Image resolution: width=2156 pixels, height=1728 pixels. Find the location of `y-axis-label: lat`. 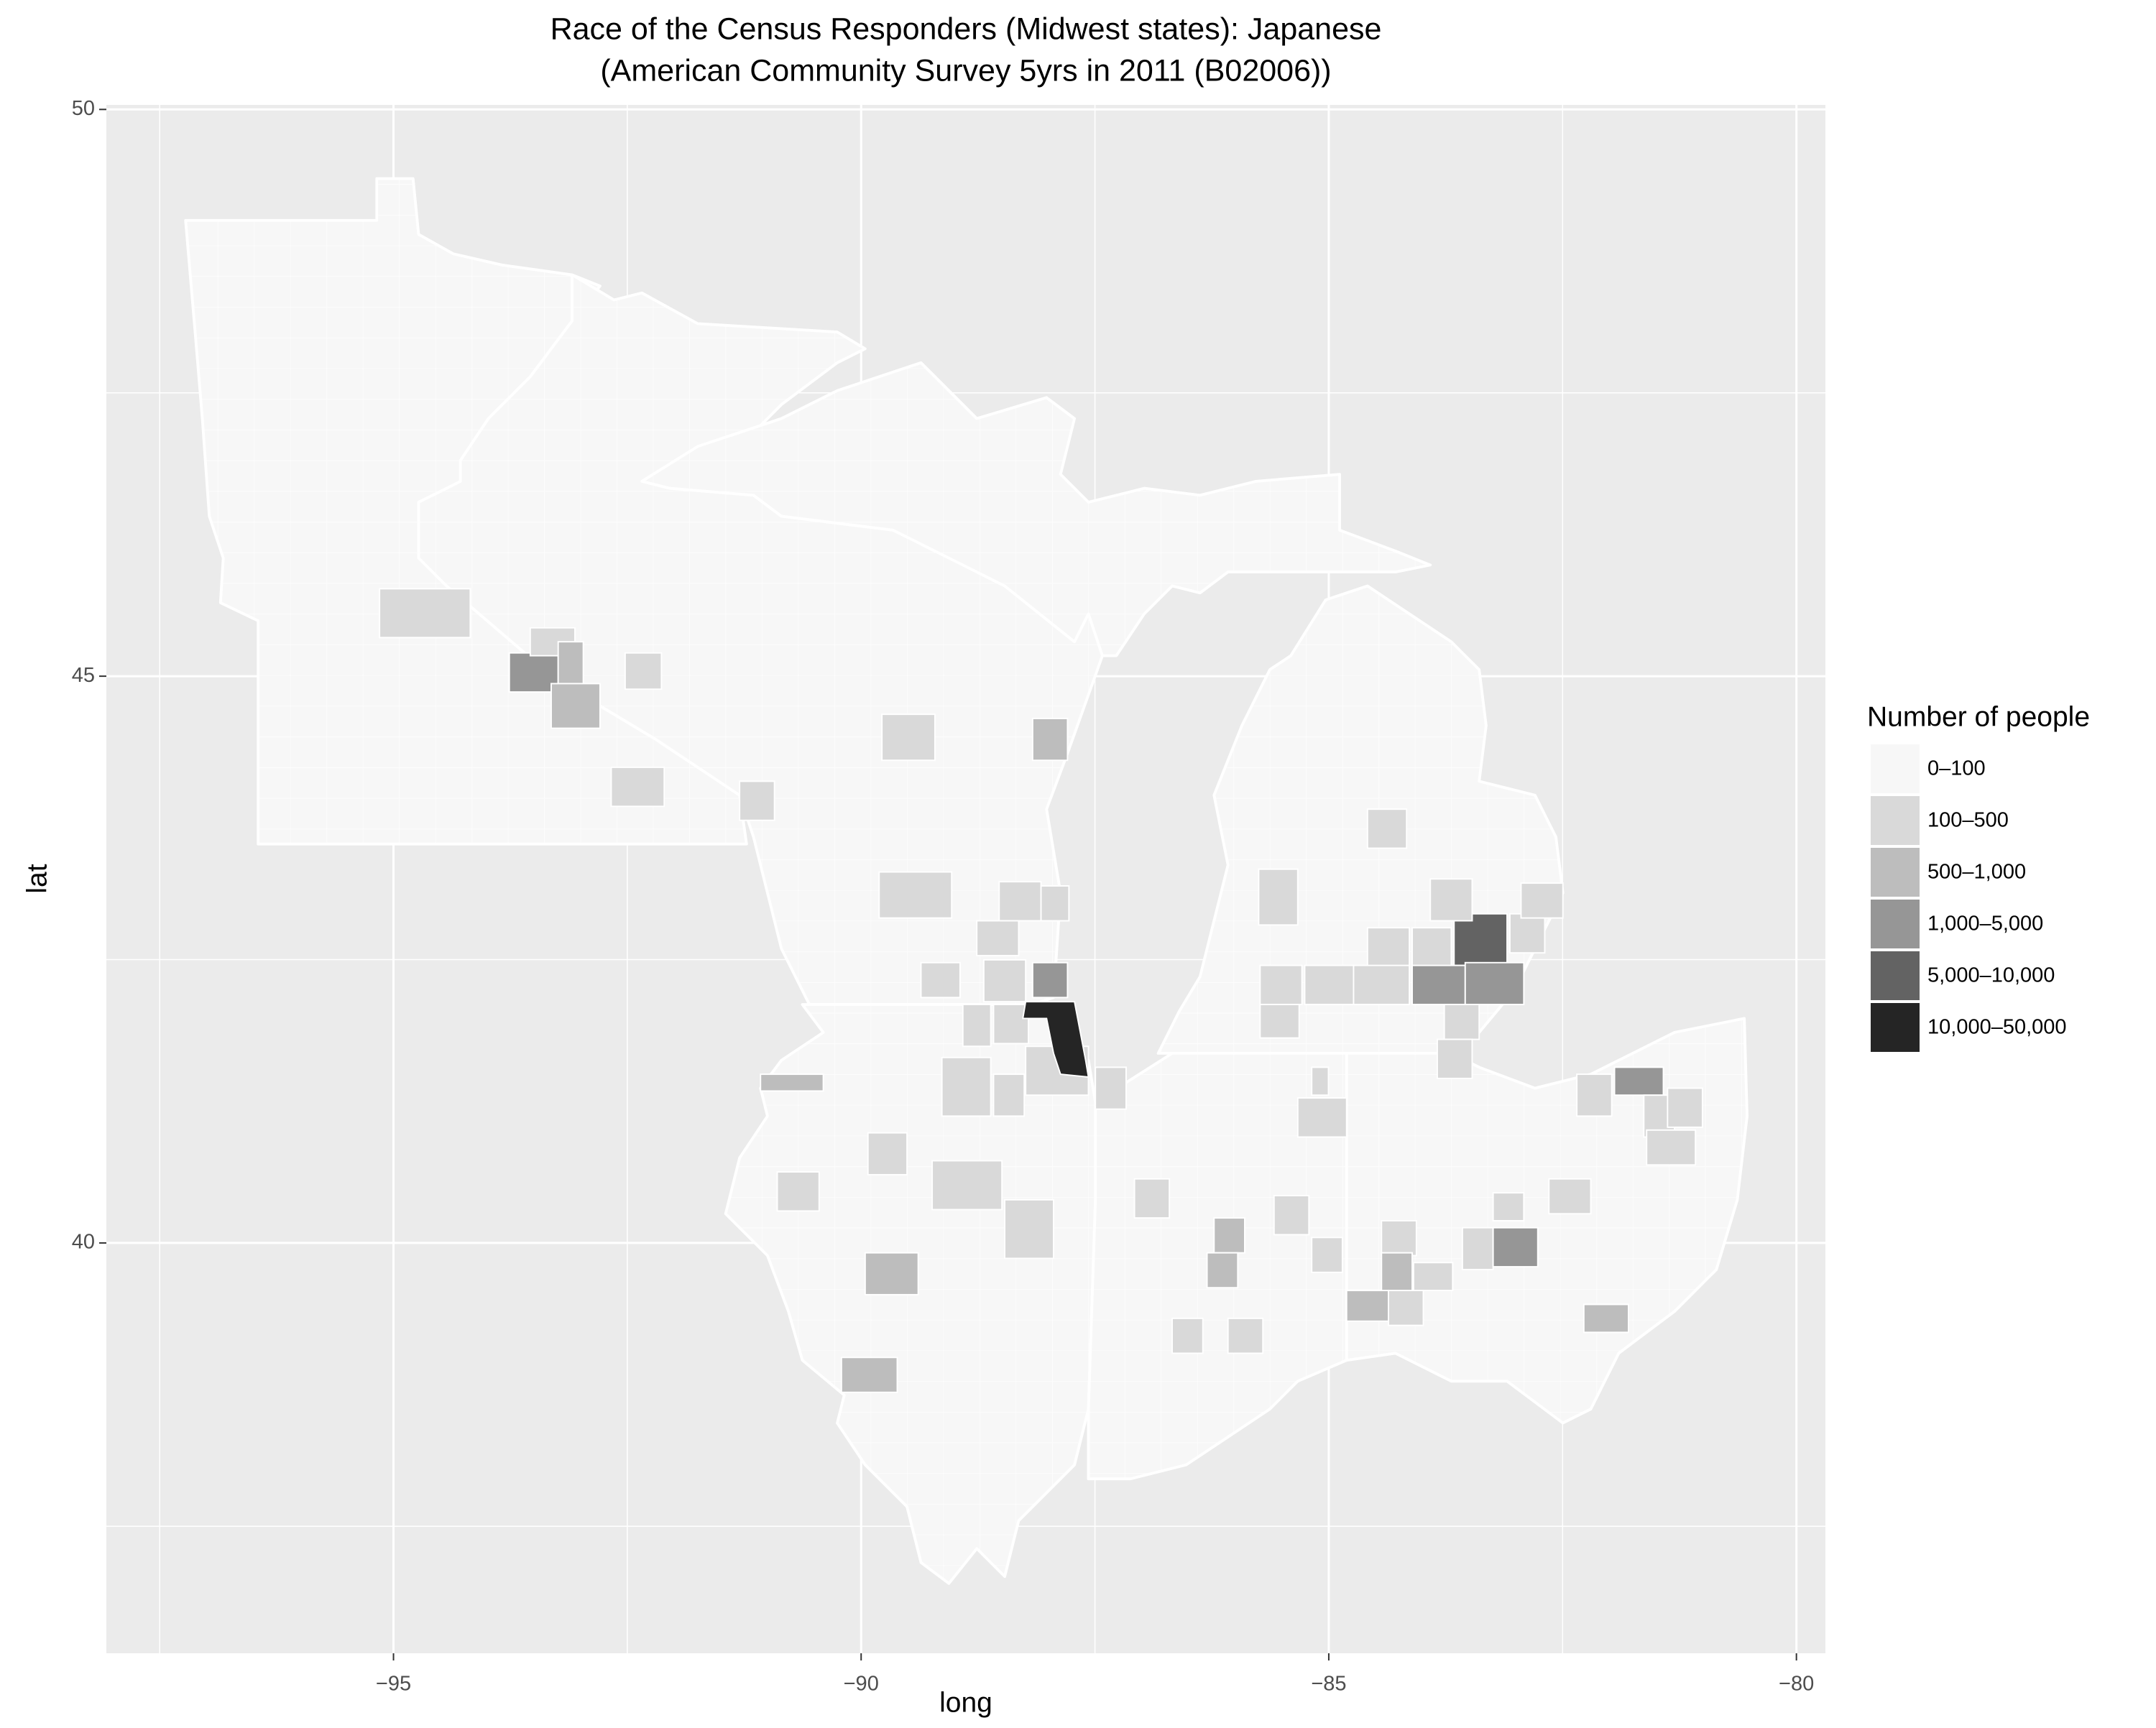

y-axis-label: lat is located at coordinates (37, 878).